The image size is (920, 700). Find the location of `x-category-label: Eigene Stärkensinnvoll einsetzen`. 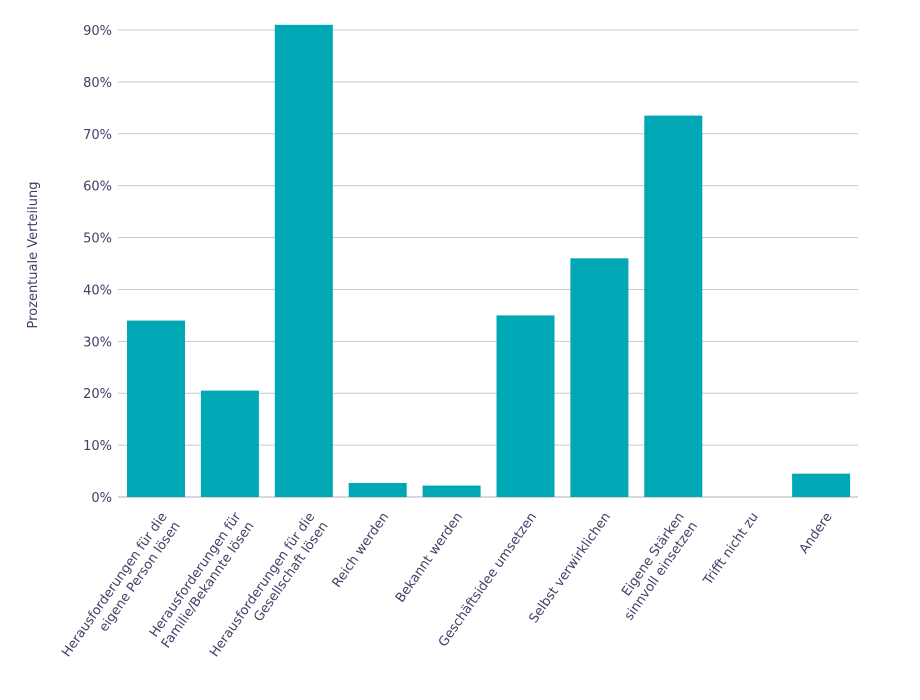

x-category-label: Eigene Stärkensinnvoll einsetzen is located at coordinates (655, 566).